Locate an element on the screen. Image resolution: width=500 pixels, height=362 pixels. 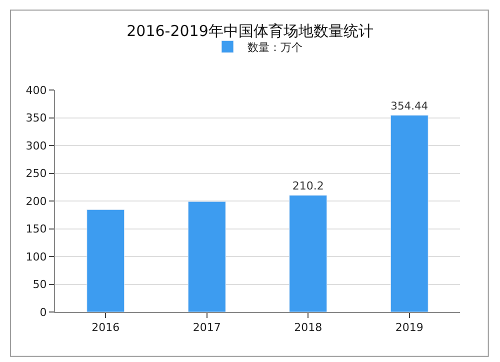
y-tick-label: 300 is located at coordinates (36, 145).